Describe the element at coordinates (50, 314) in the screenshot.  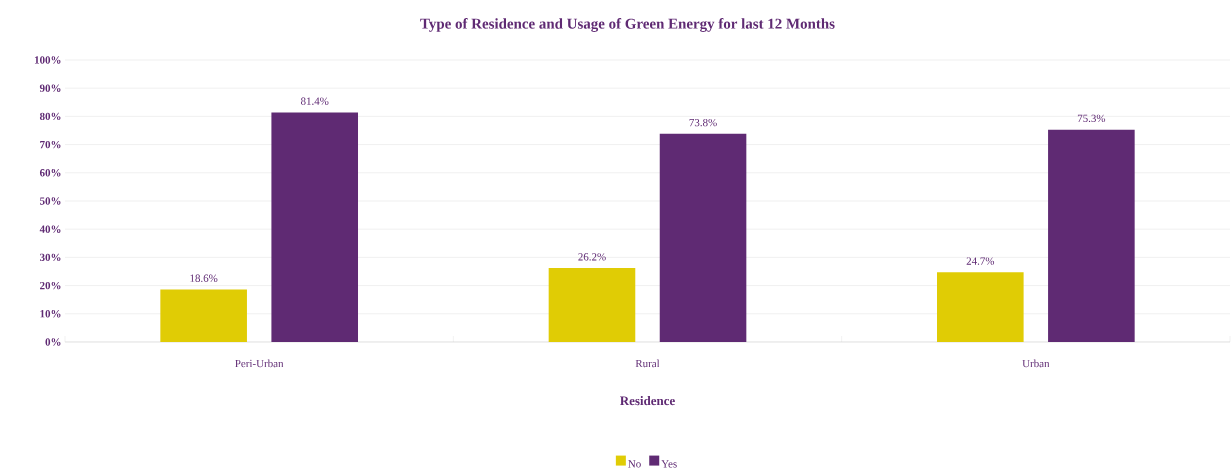
I see `y-tick-label: 10%` at that location.